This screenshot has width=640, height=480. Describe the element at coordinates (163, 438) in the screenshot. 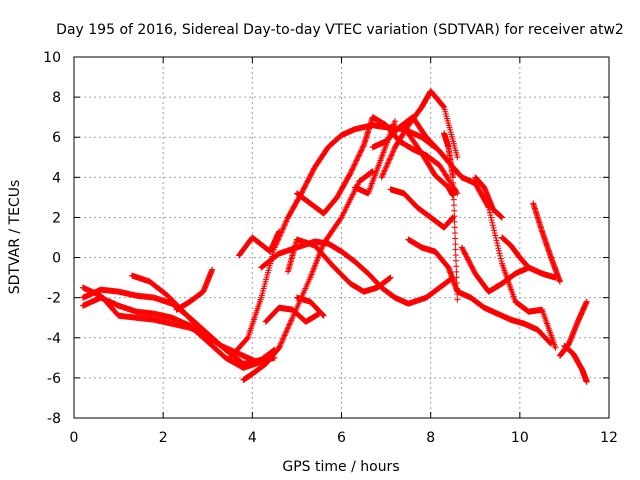

I see `x-tick-label: 2` at that location.